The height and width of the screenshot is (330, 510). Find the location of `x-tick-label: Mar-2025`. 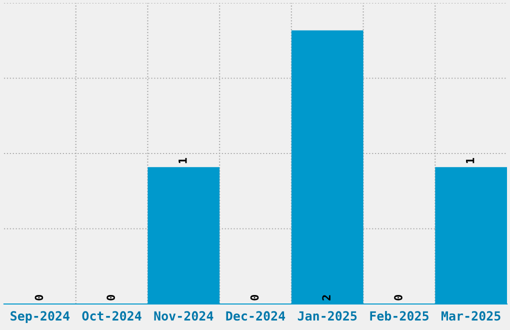

x-tick-label: Mar-2025 is located at coordinates (470, 316).